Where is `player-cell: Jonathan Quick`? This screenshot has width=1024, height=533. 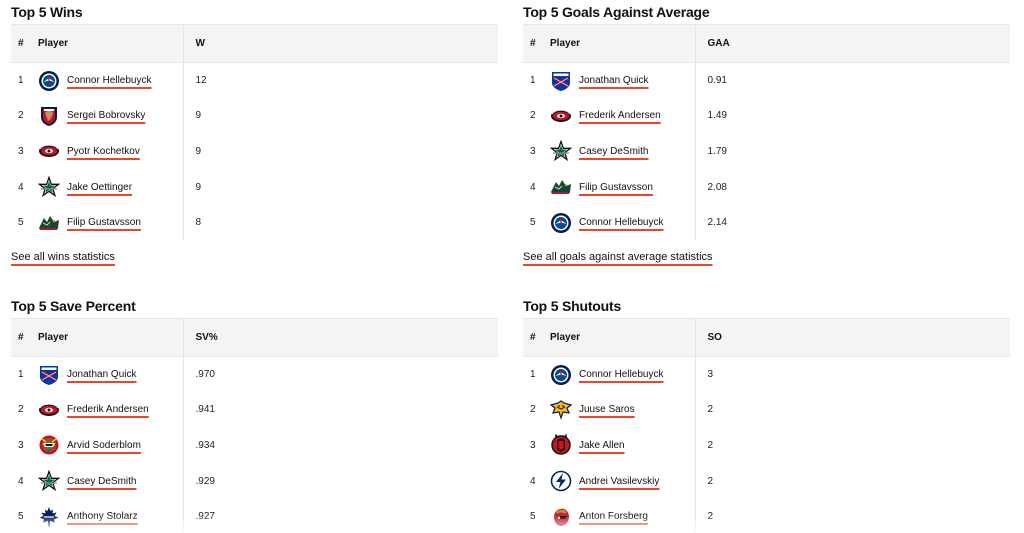 player-cell: Jonathan Quick is located at coordinates (110, 375).